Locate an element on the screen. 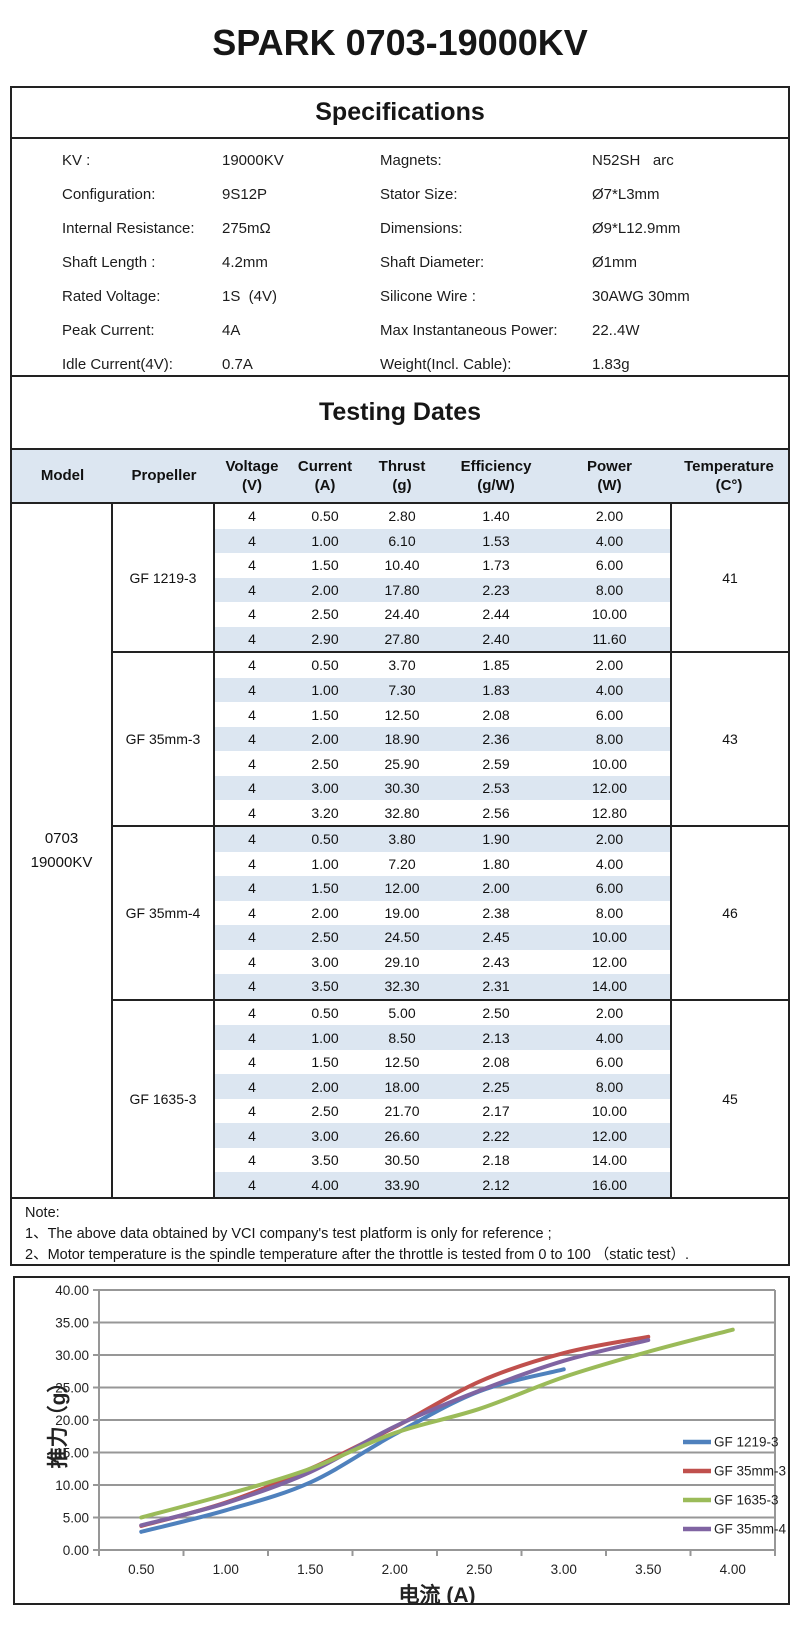 The height and width of the screenshot is (1648, 800). legend-label: GF 35mm-3 is located at coordinates (750, 1471).